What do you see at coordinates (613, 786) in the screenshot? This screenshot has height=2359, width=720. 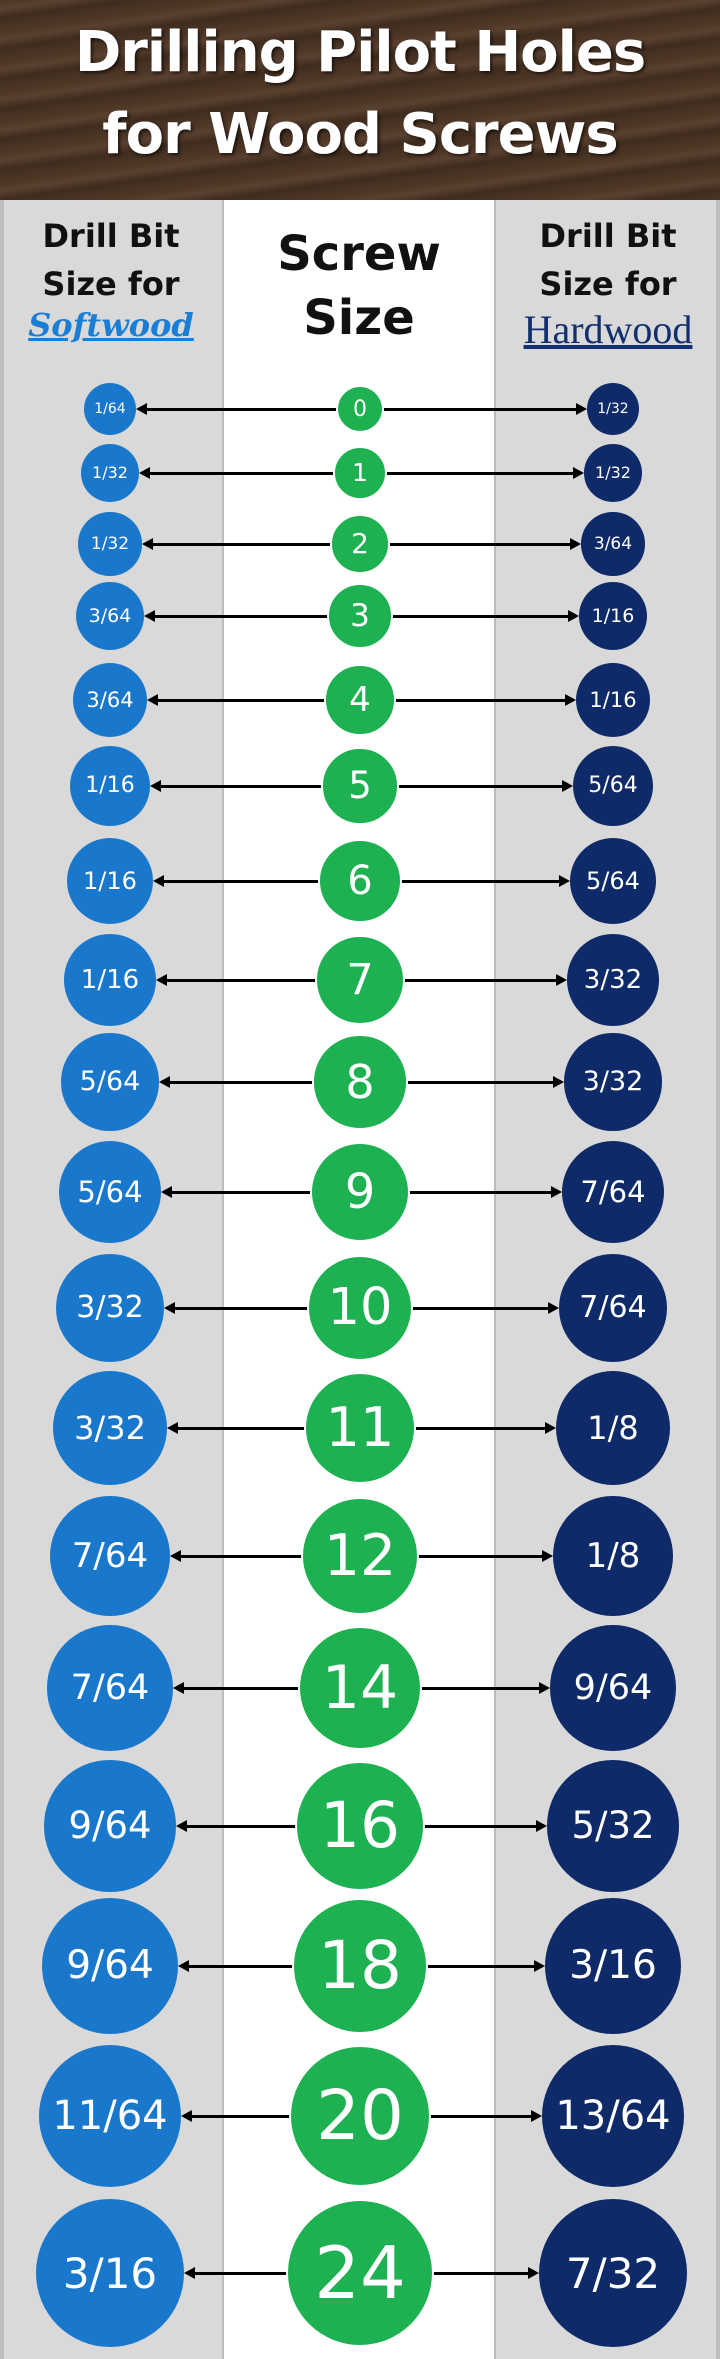 I see `hardwood-bit-circle: 5/64` at bounding box center [613, 786].